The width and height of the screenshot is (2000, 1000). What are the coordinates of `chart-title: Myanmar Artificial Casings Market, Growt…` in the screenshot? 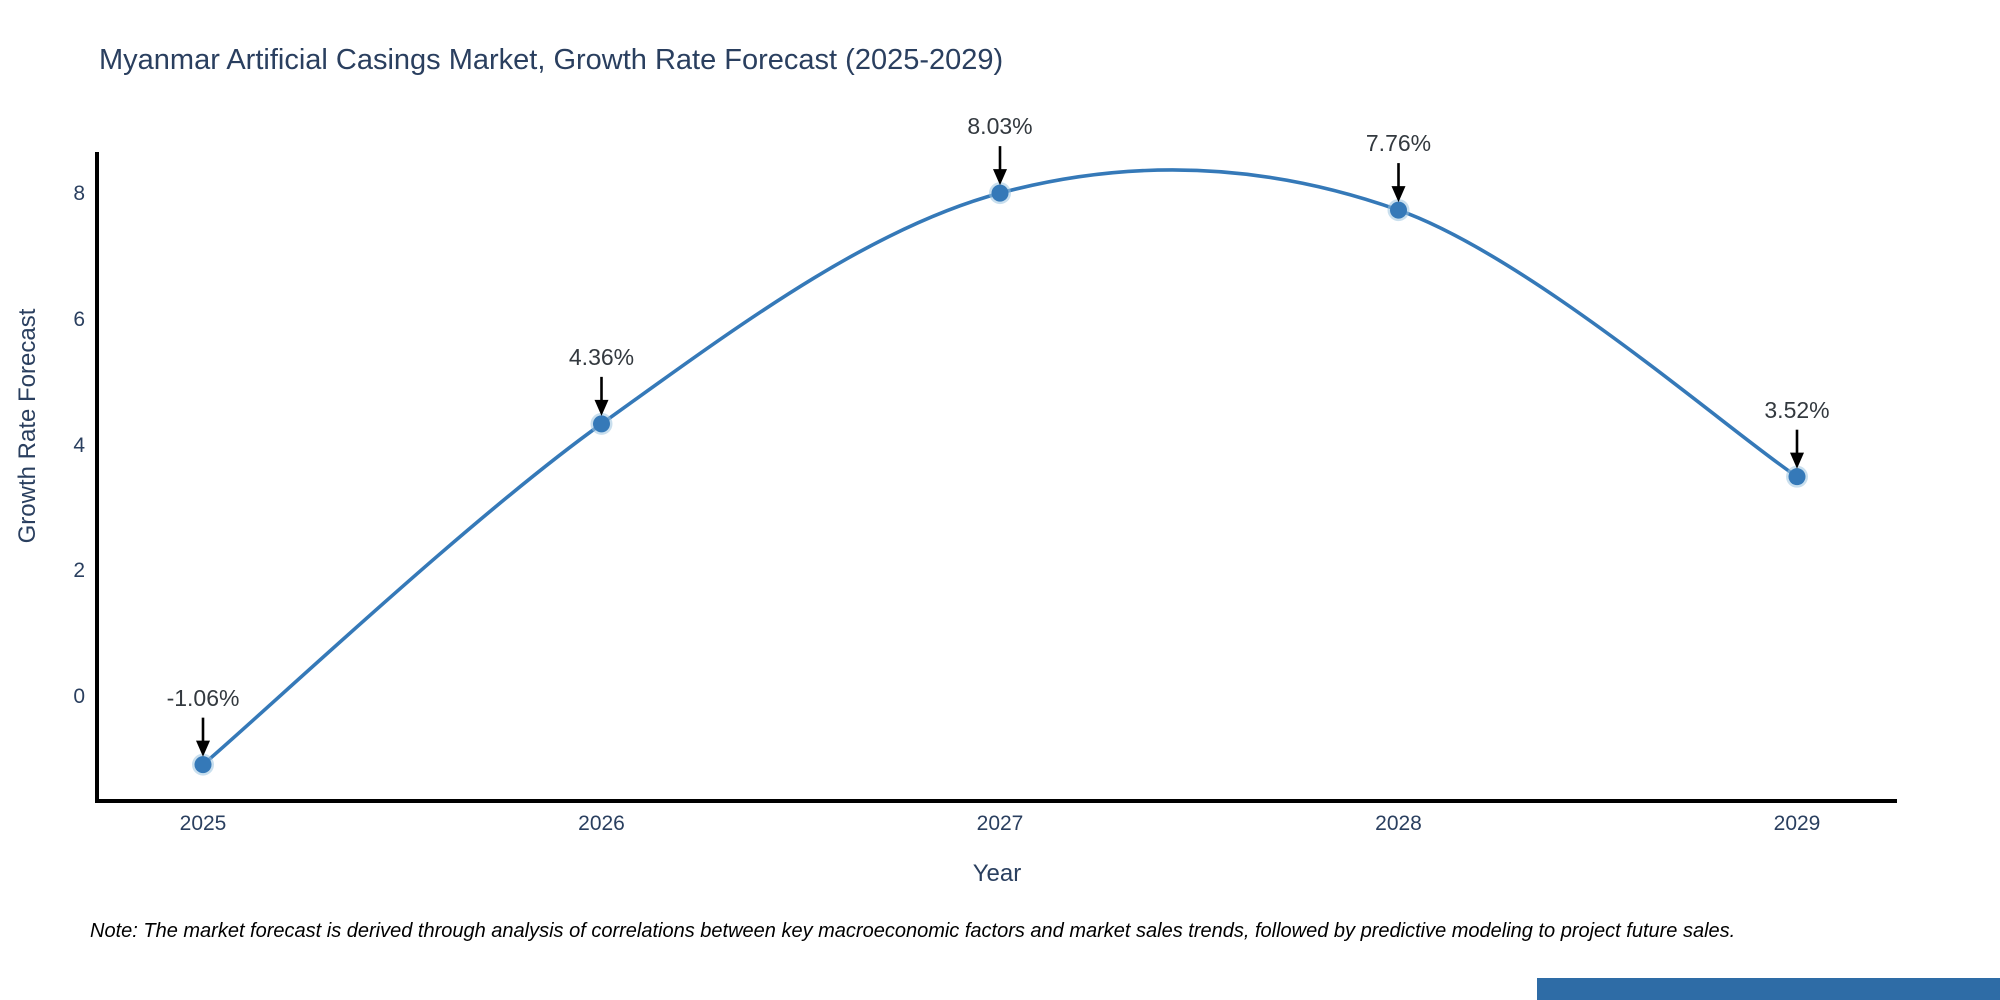 It's located at (551, 60).